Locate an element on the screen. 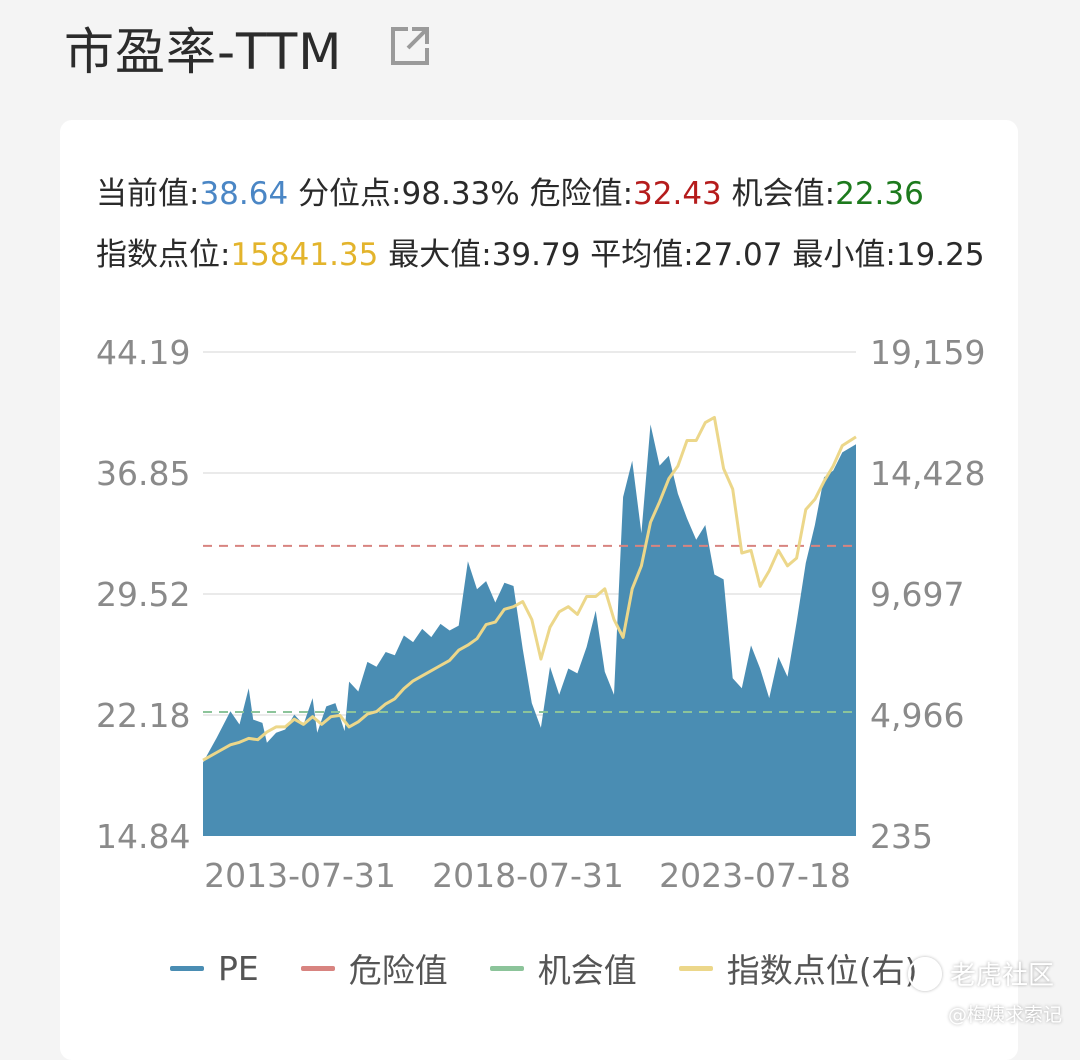  page-title: 市盈率-TTM is located at coordinates (203, 48).